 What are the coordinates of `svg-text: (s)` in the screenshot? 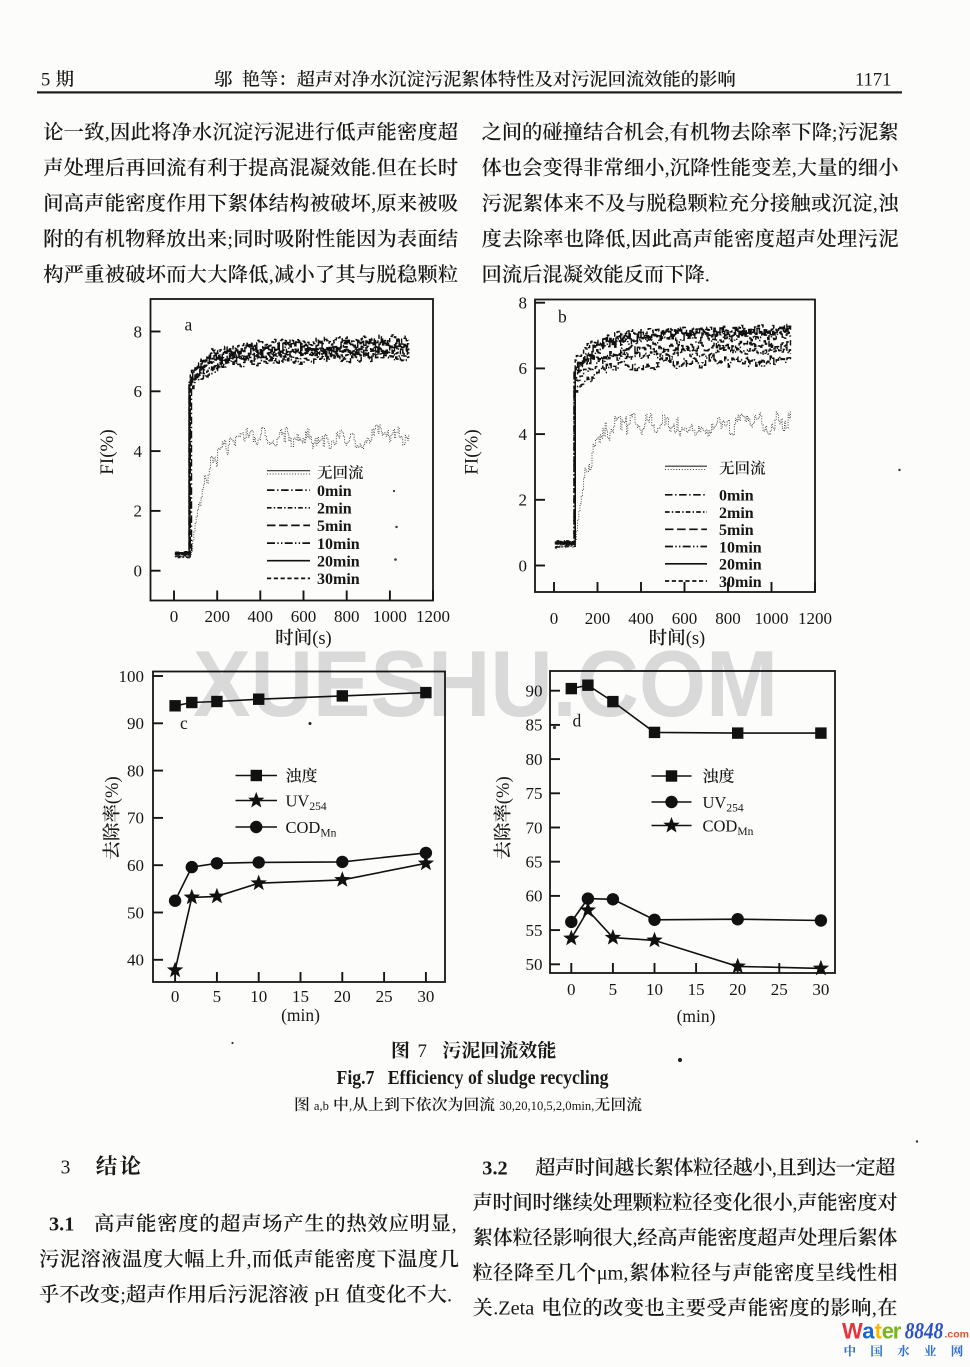 It's located at (696, 639).